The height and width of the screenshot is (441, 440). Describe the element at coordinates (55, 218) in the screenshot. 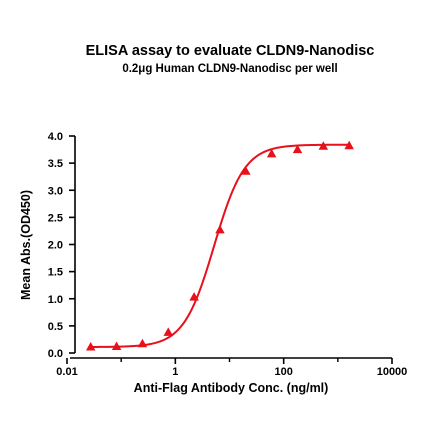

I see `y-tick-label: 2.5` at that location.